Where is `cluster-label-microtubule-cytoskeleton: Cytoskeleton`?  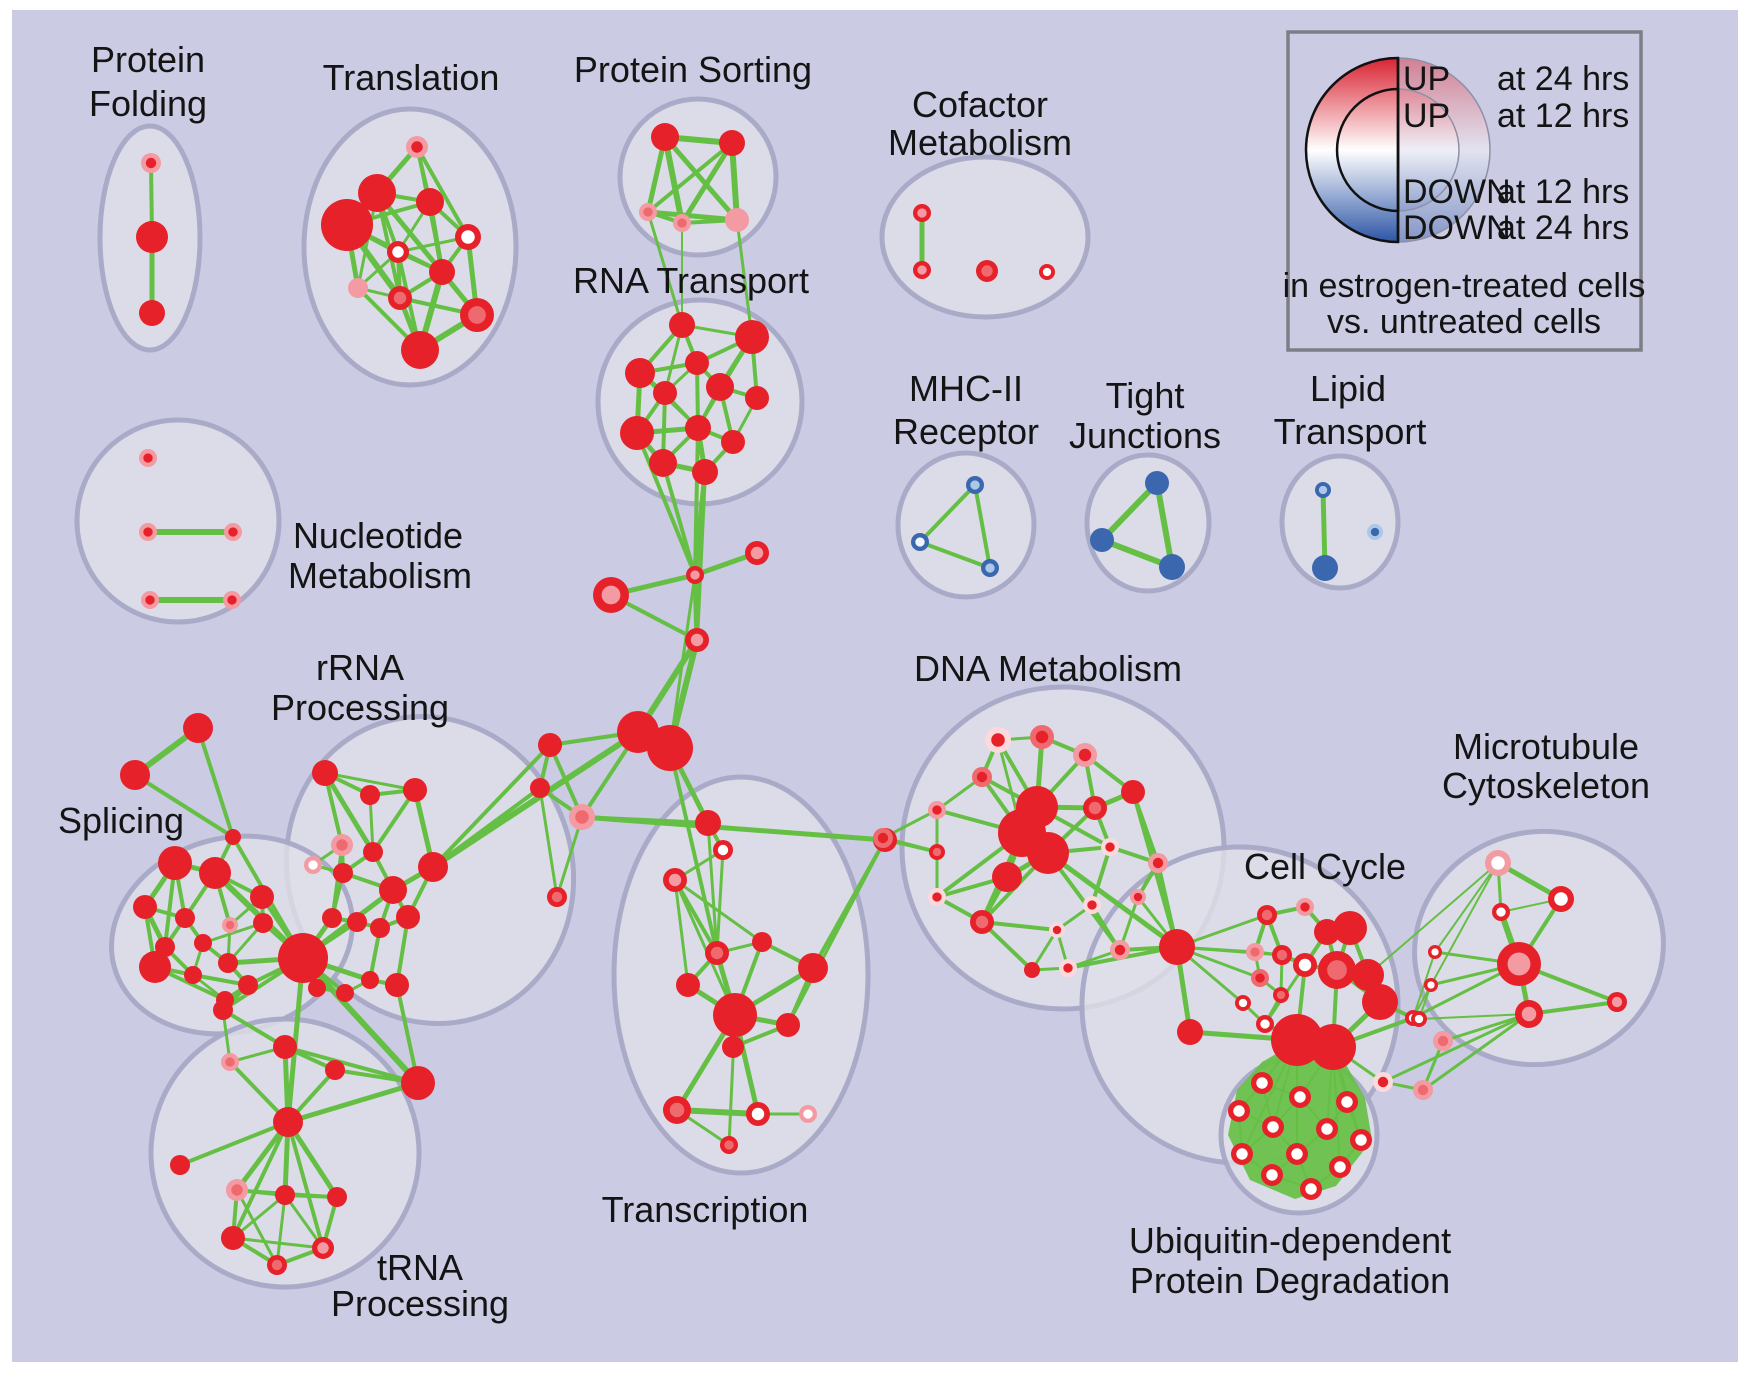 cluster-label-microtubule-cytoskeleton: Cytoskeleton is located at coordinates (1546, 785).